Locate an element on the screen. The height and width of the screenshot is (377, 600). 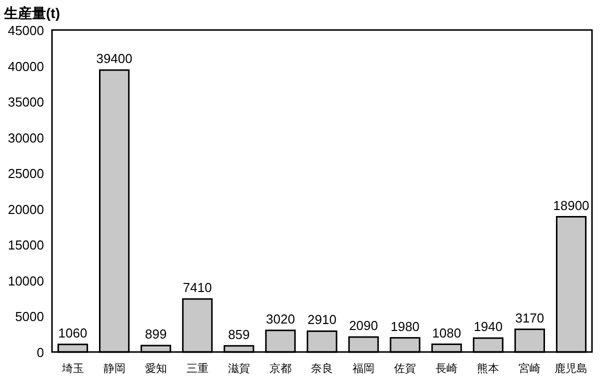
y-tick-label: 0 is located at coordinates (40, 352).